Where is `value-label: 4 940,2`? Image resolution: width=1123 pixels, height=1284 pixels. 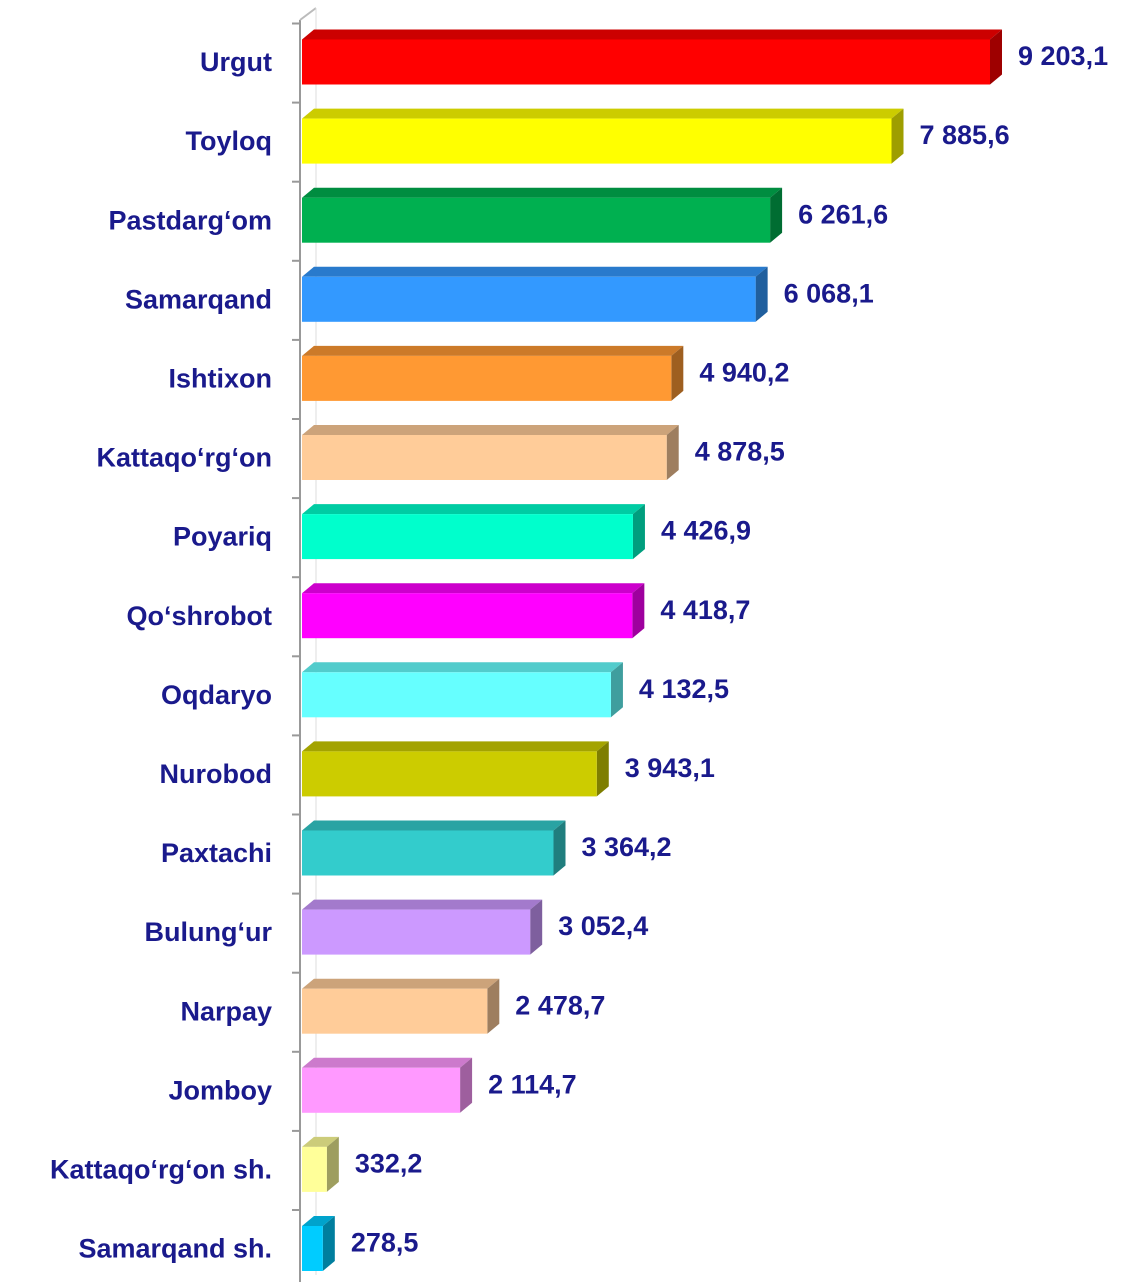
value-label: 4 940,2 is located at coordinates (744, 373).